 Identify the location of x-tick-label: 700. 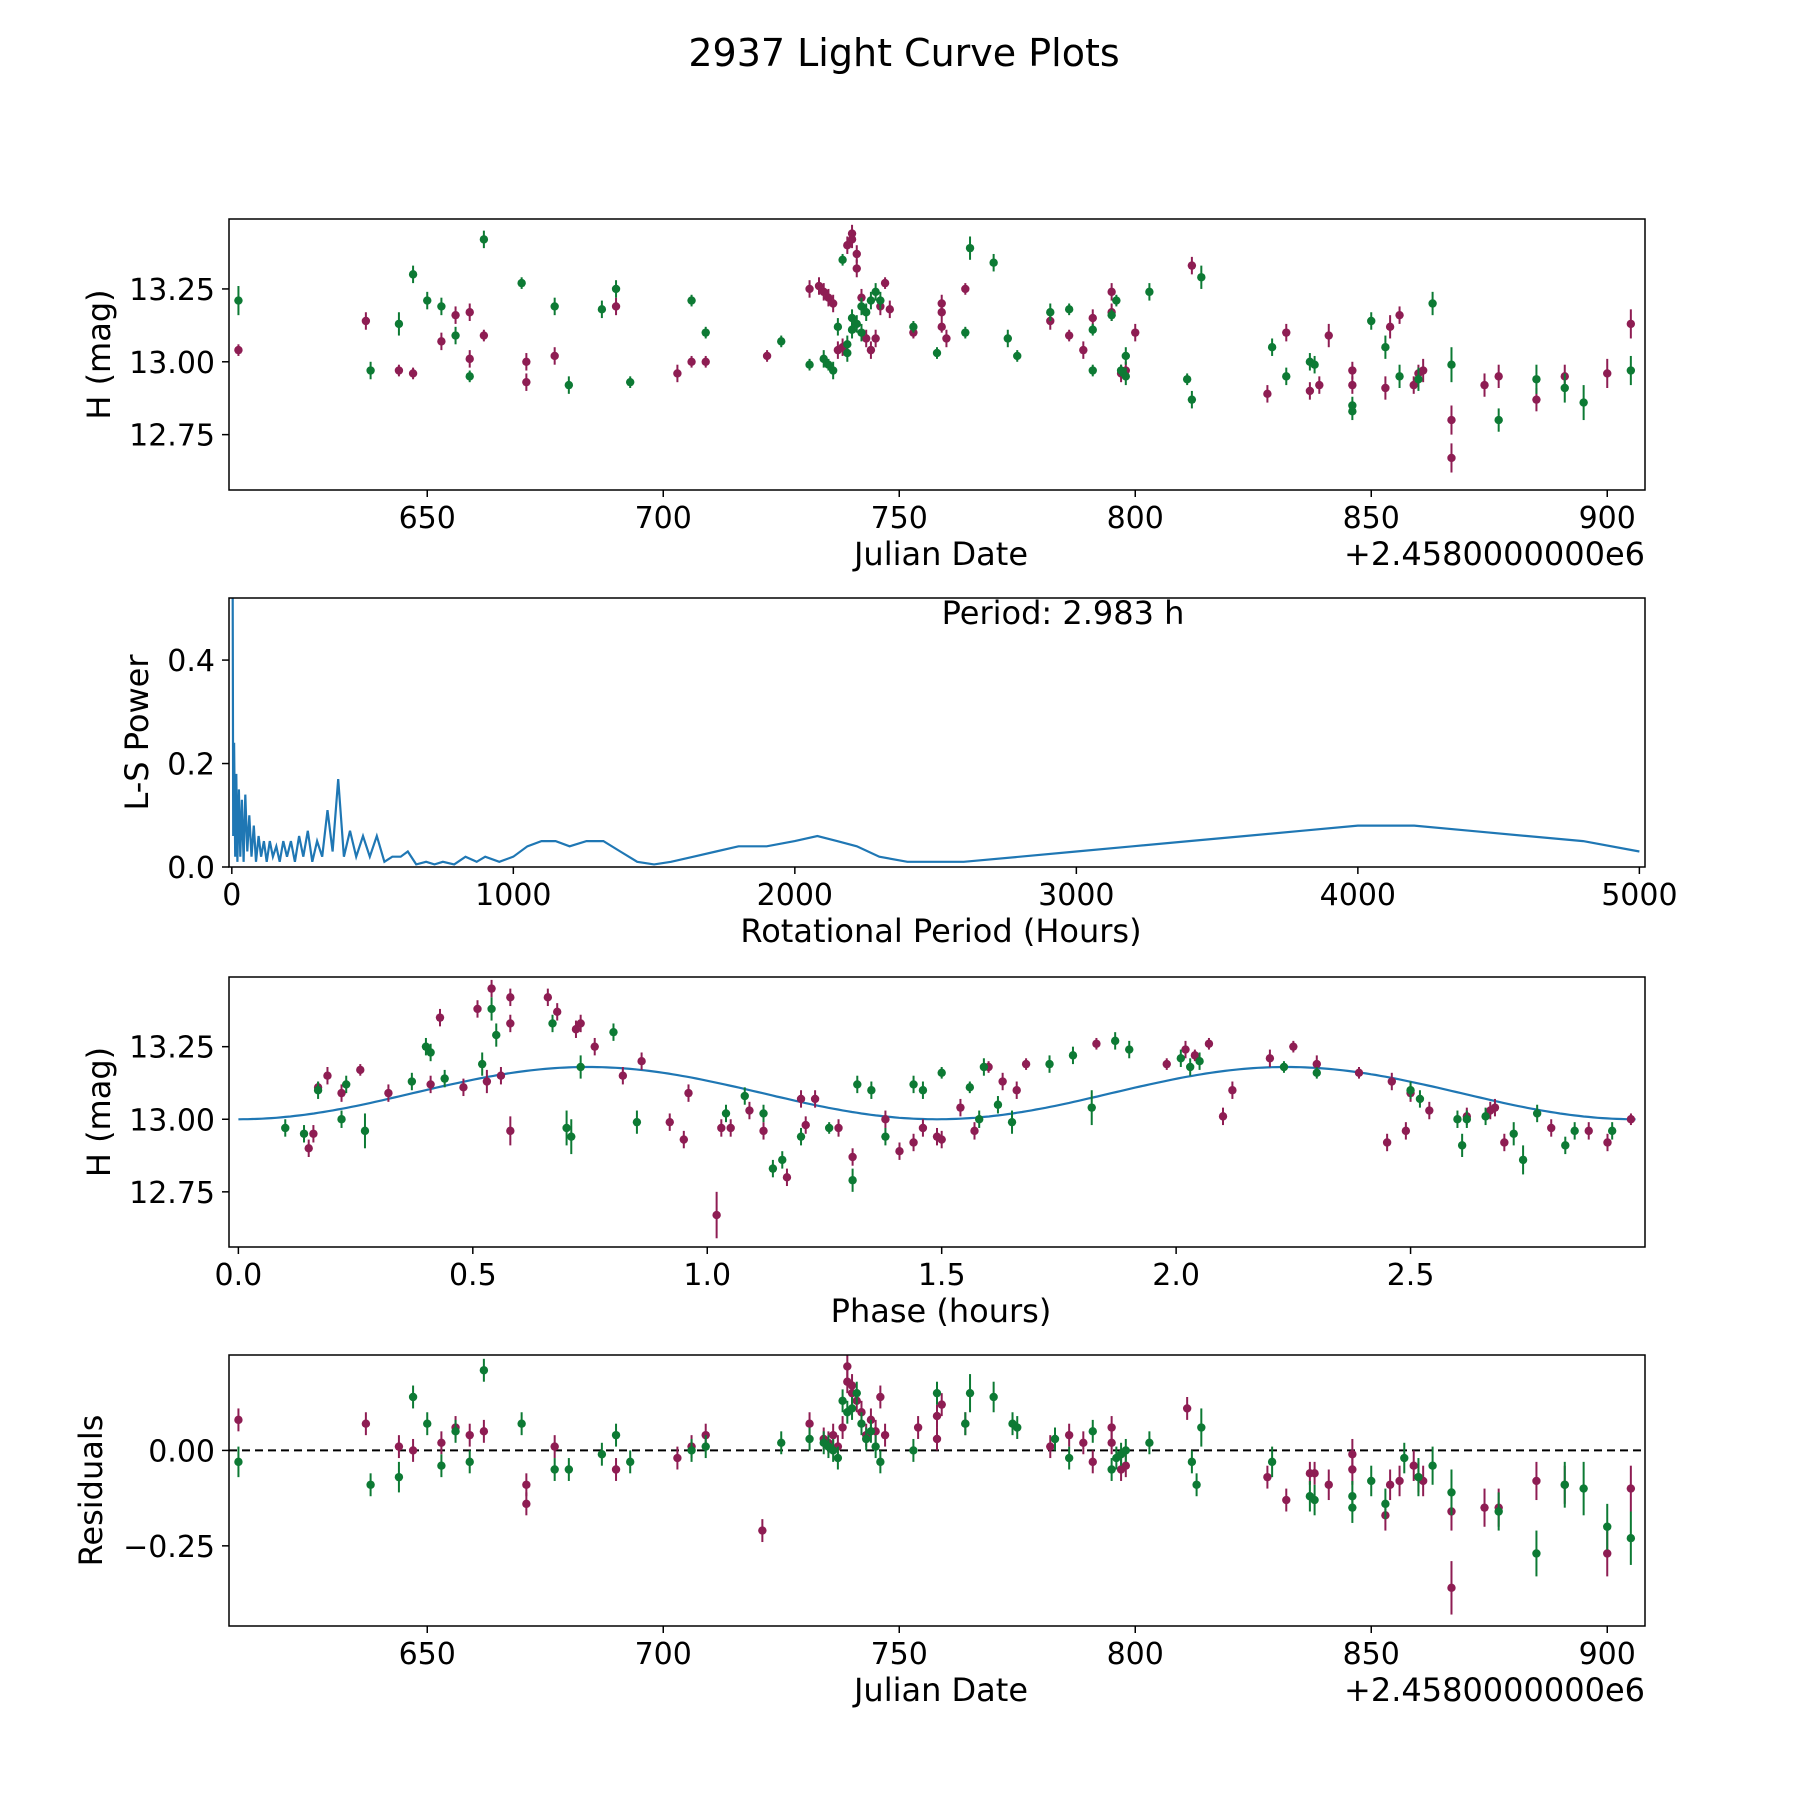
(663, 1654).